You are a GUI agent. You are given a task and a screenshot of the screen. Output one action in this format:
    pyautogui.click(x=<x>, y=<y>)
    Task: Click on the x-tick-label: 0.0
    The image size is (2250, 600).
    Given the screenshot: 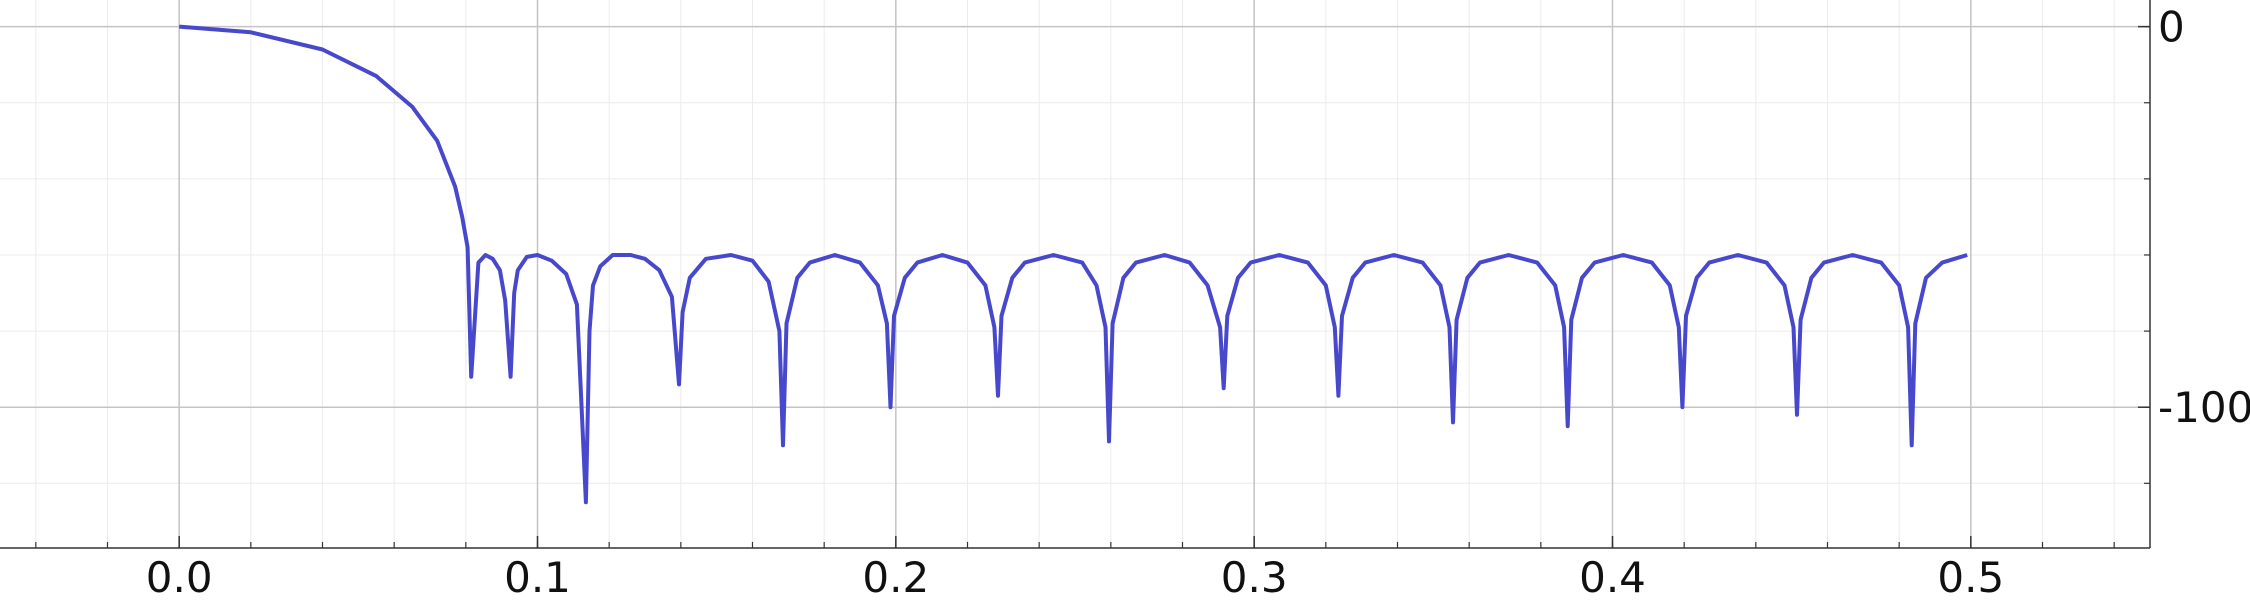 What is the action you would take?
    pyautogui.click(x=179, y=576)
    